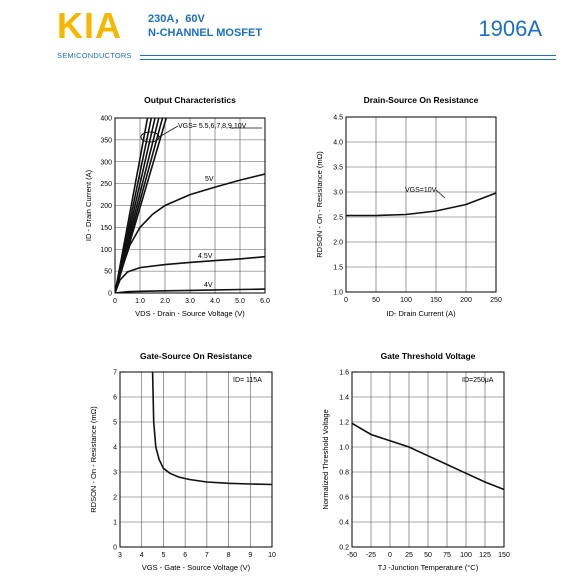 The image size is (586, 581). I want to click on x-axis-label: VGS - Gate - Source Voltage (V), so click(196, 567).